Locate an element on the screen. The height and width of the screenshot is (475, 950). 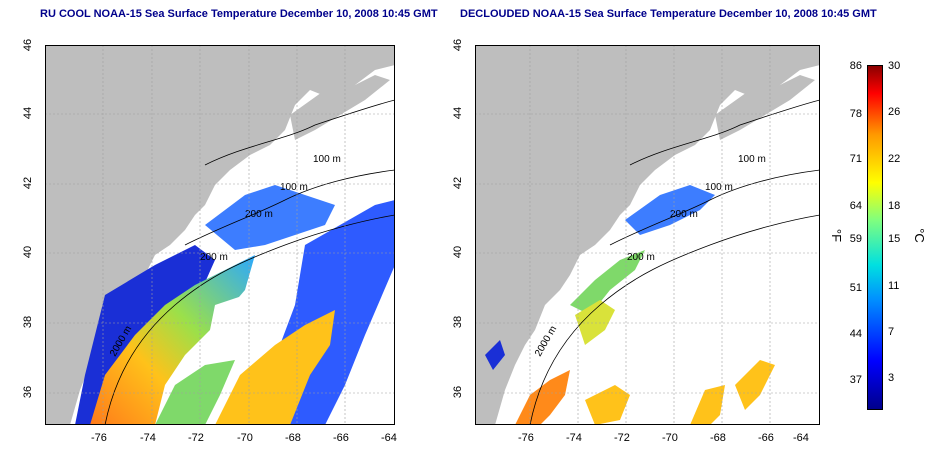
sst-swath-southeast-warm is located at coordinates (275, 367).